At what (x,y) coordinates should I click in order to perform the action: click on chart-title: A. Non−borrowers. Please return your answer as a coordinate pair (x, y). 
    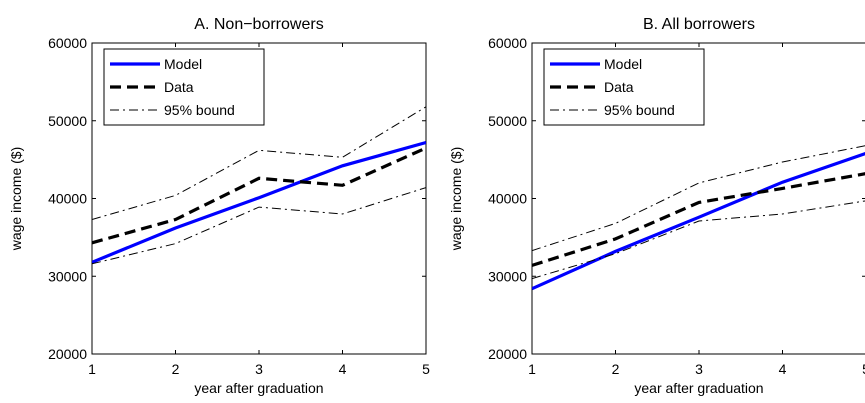
    Looking at the image, I should click on (258, 24).